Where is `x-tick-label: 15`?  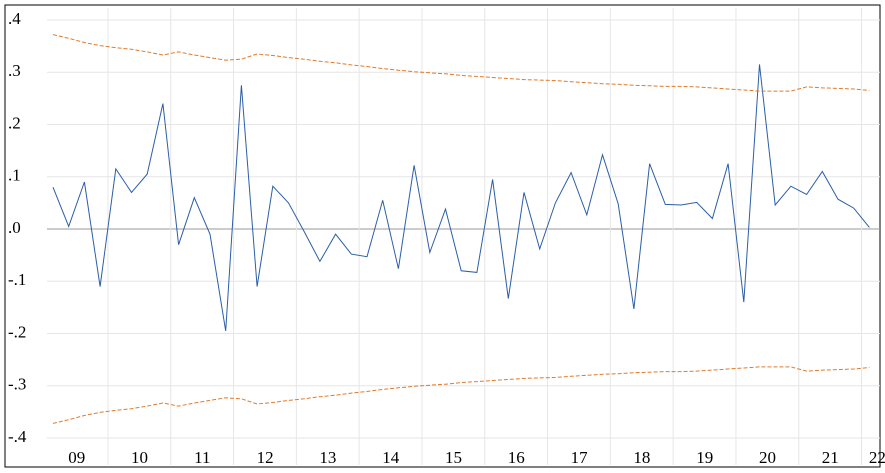 x-tick-label: 15 is located at coordinates (453, 457).